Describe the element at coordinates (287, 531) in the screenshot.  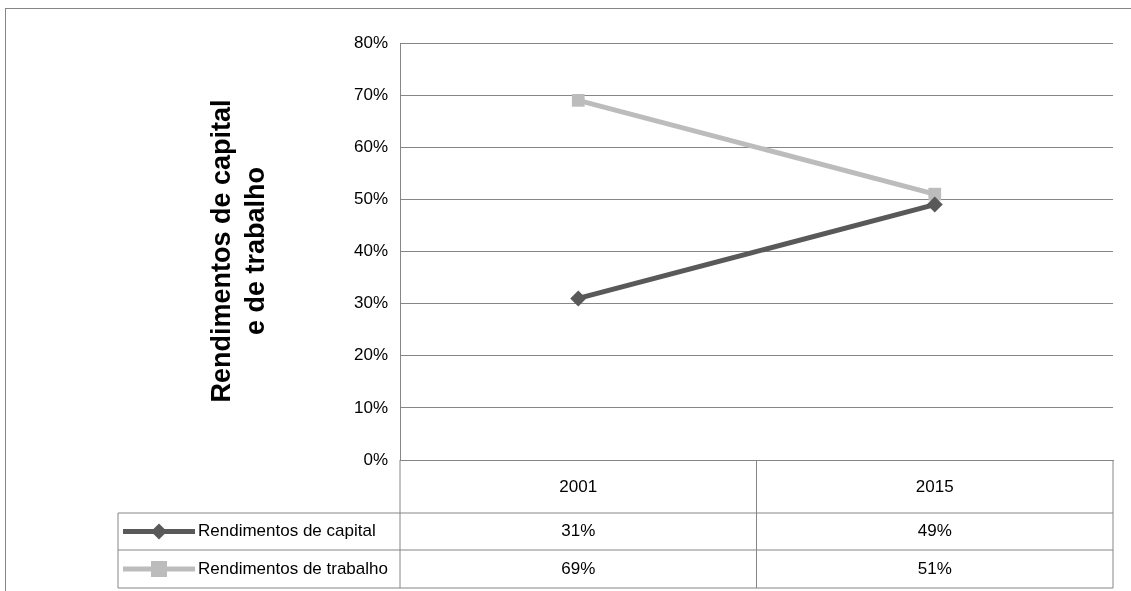
I see `legend-label: Rendimentos de capital` at that location.